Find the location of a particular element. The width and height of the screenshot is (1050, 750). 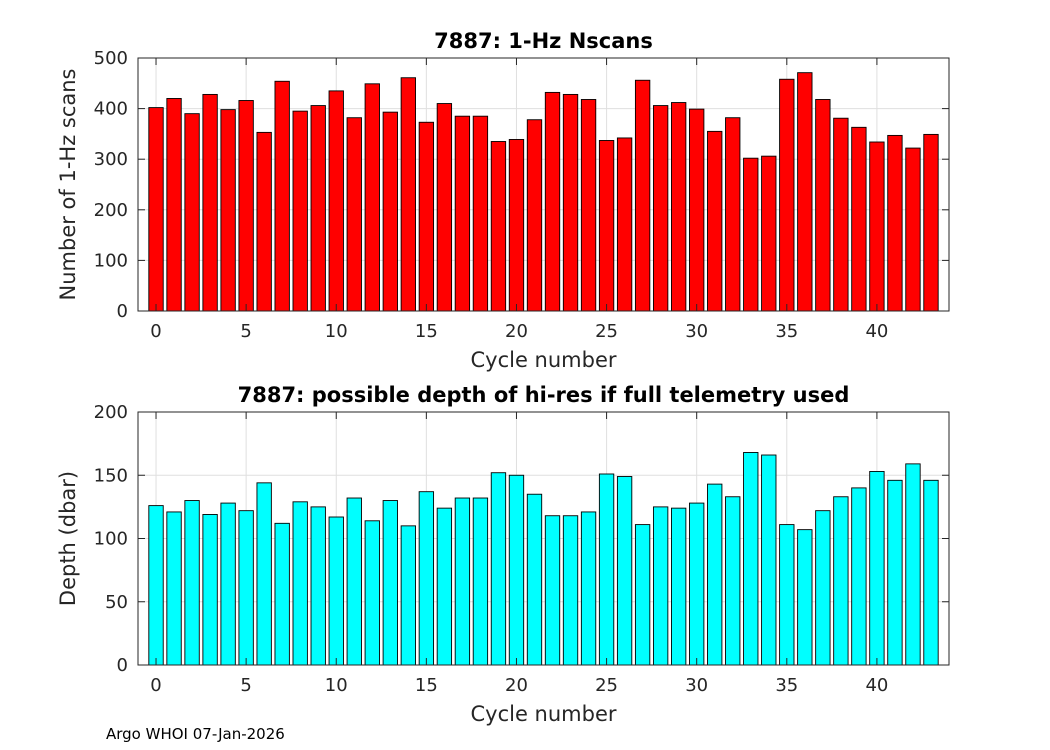

y-tick-label: 400 is located at coordinates (111, 109).